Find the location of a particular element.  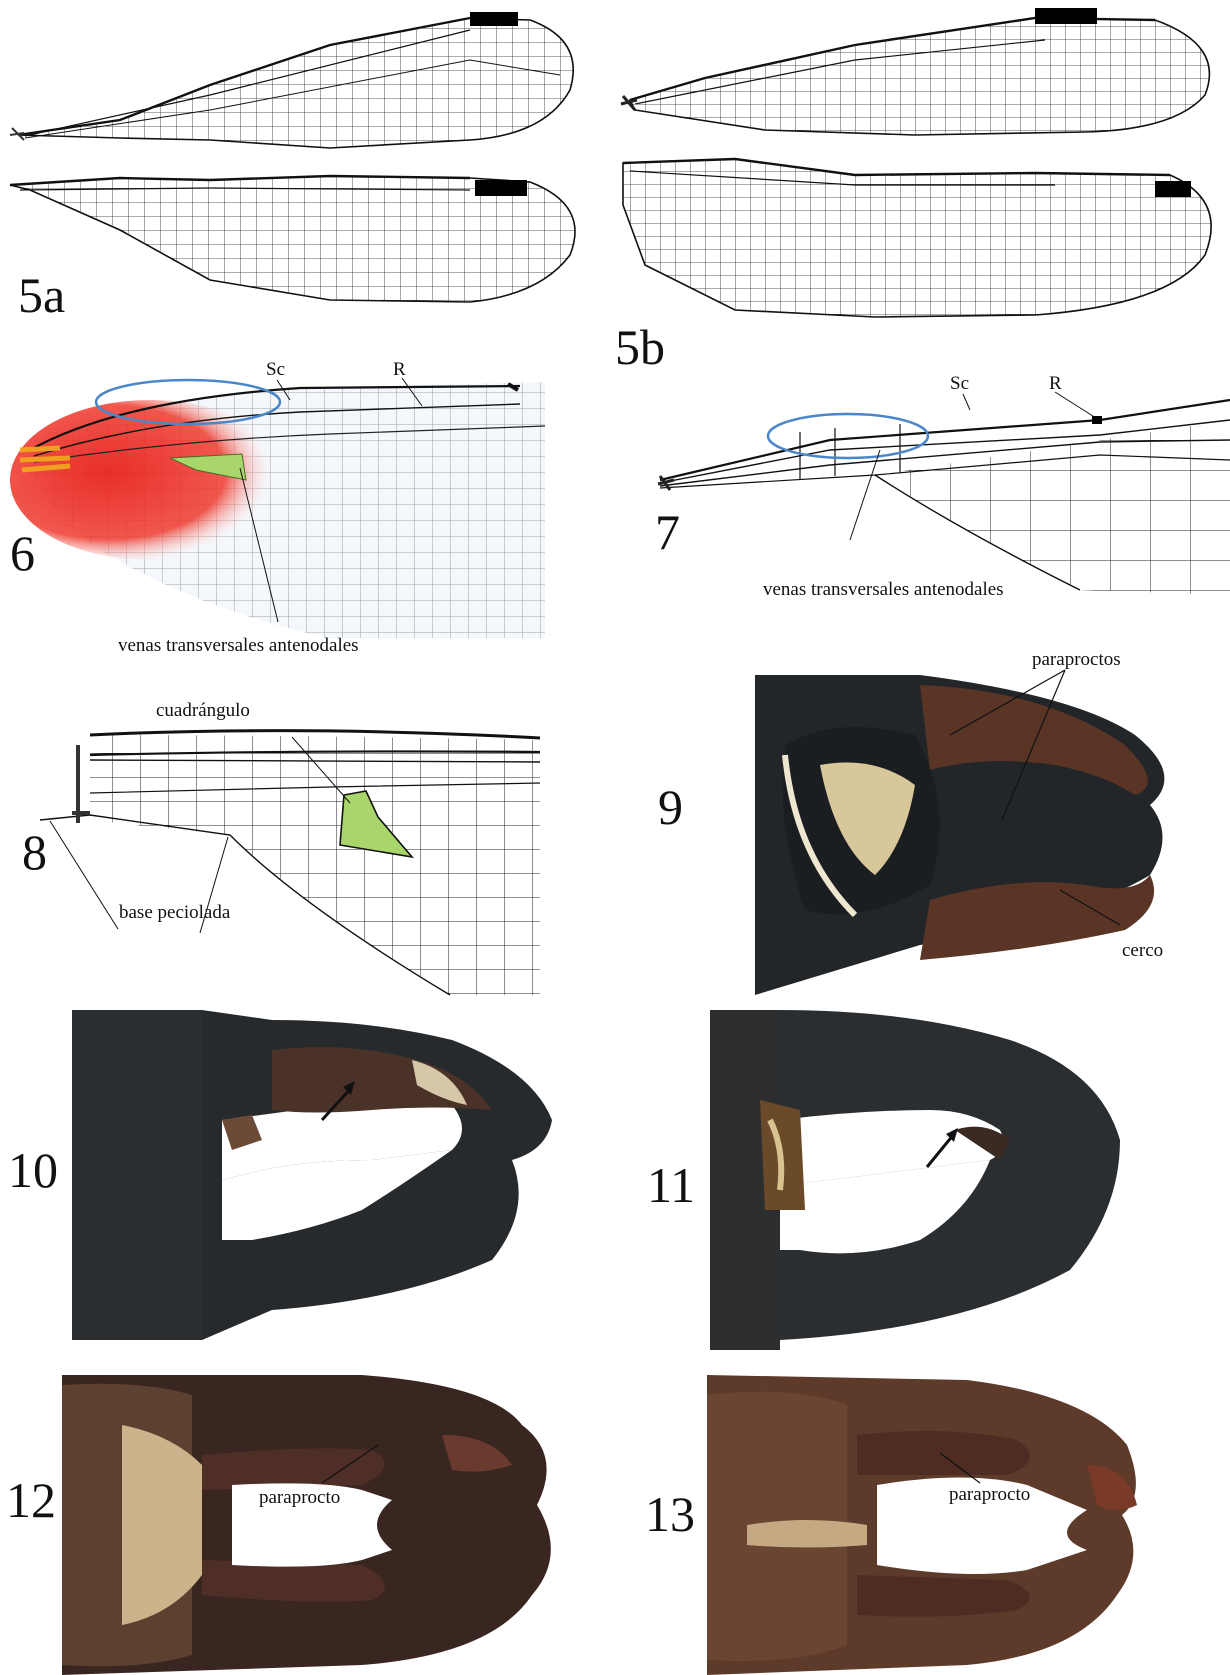

panel-5b: 5b is located at coordinates (922, 187).